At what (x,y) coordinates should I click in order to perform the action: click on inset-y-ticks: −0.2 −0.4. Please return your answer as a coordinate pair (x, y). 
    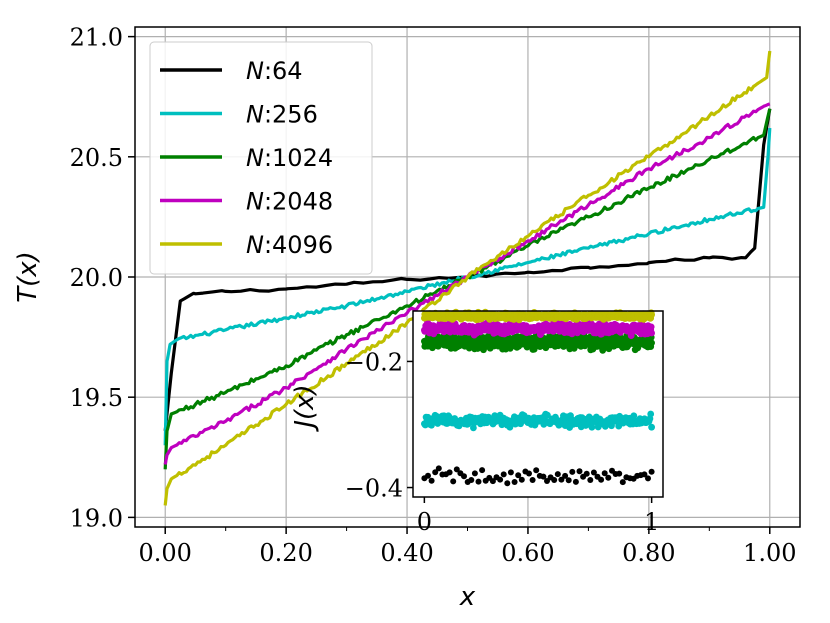
    Looking at the image, I should click on (379, 425).